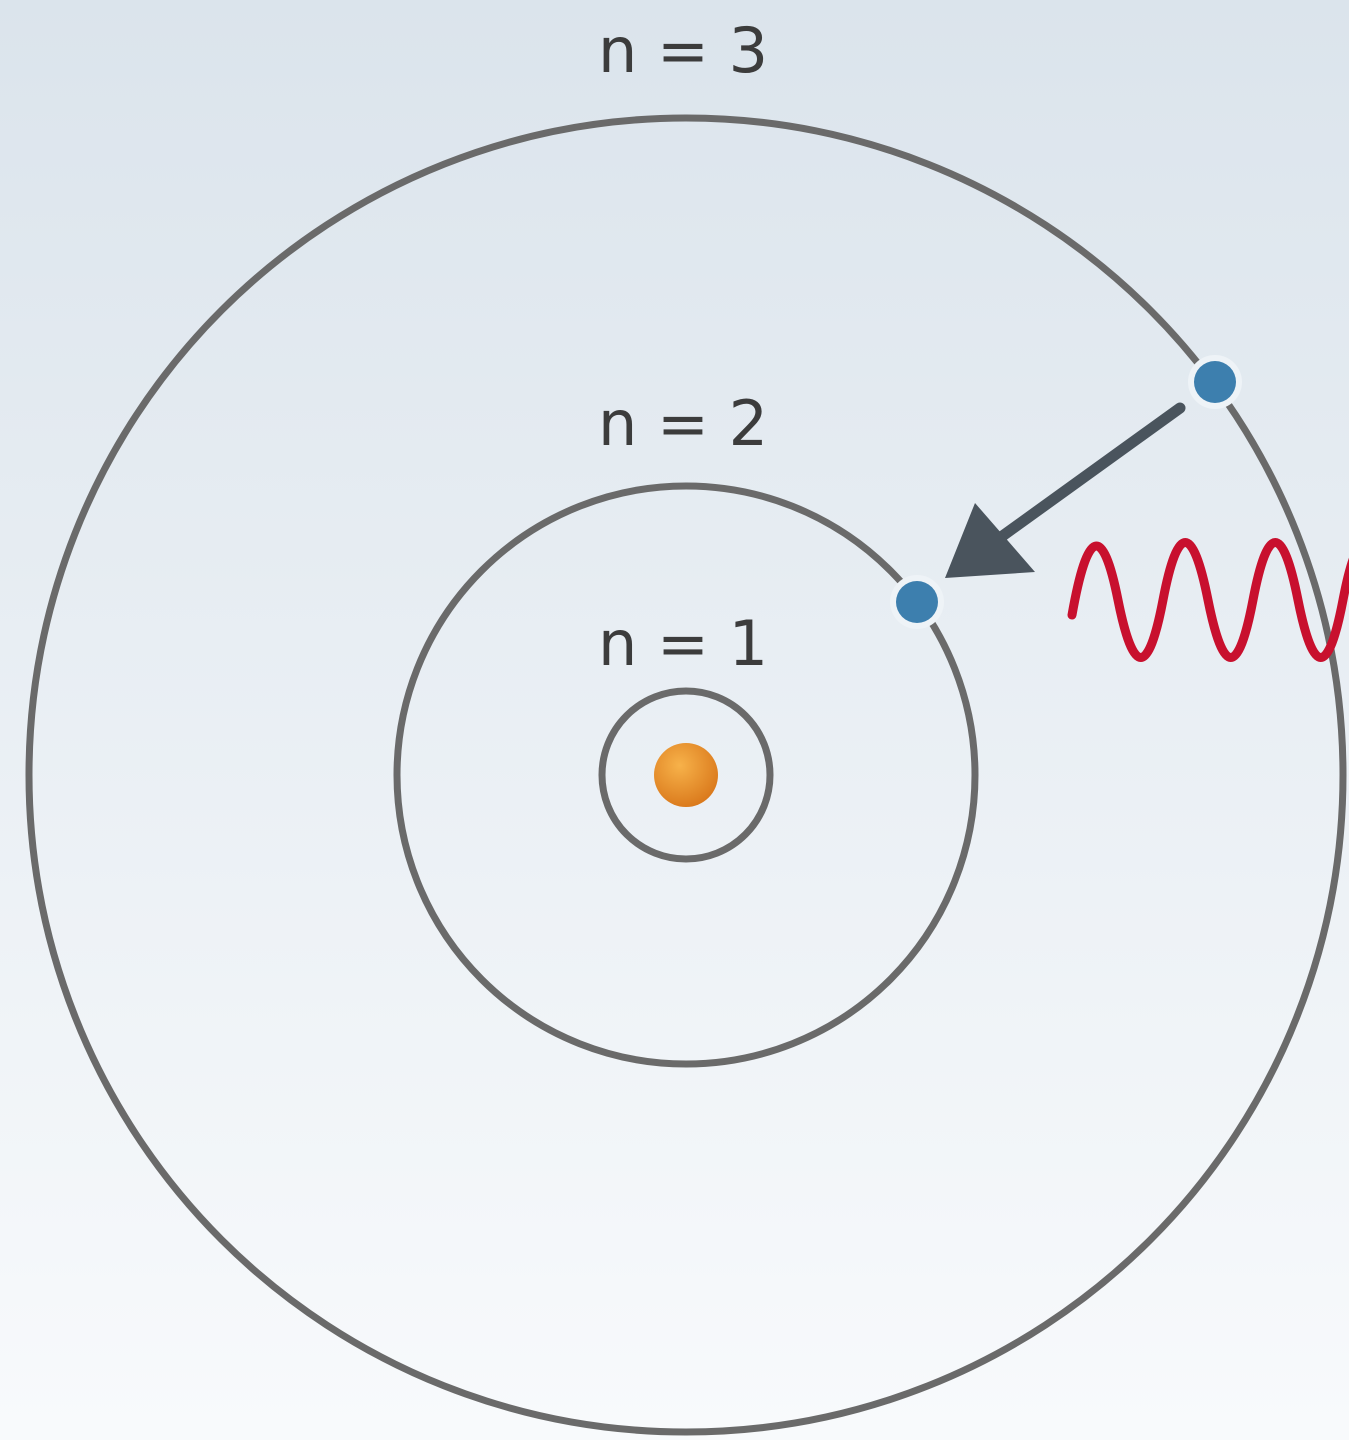 Image resolution: width=1349 pixels, height=1440 pixels. Describe the element at coordinates (683, 423) in the screenshot. I see `orbit-label: n = 2` at that location.